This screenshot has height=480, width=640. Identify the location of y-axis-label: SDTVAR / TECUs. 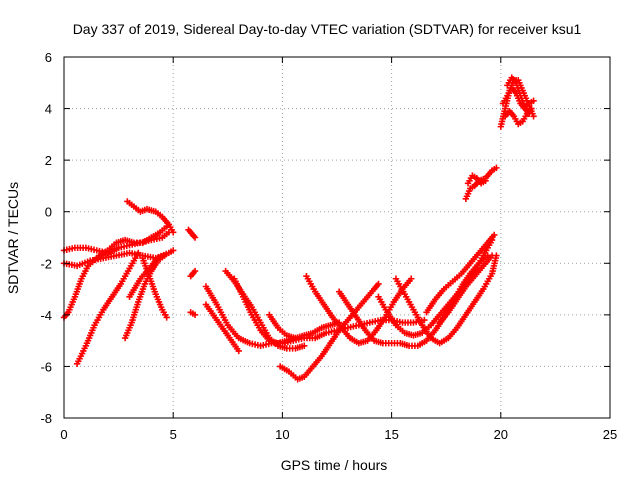
(13, 238).